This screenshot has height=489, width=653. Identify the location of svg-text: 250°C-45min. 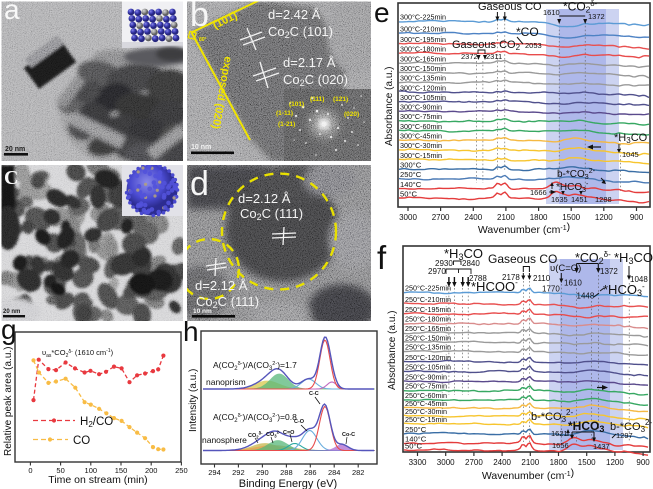
(426, 403).